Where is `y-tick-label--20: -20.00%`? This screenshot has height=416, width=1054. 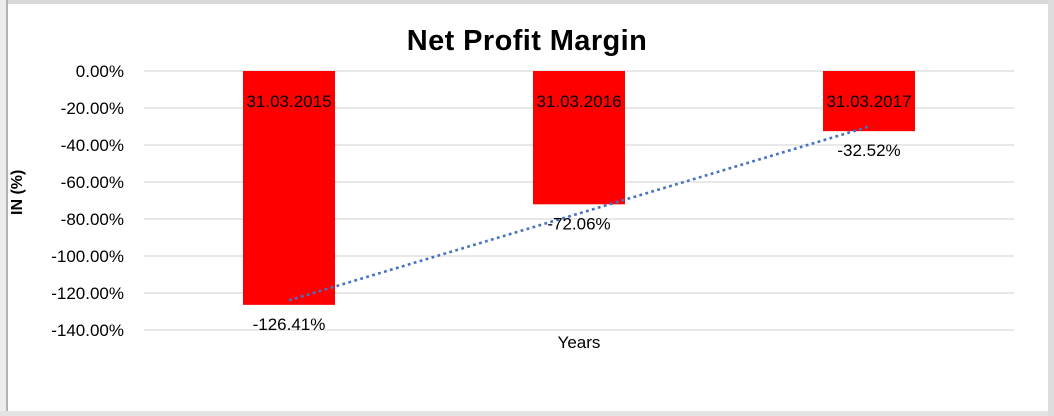
y-tick-label--20: -20.00% is located at coordinates (92, 108).